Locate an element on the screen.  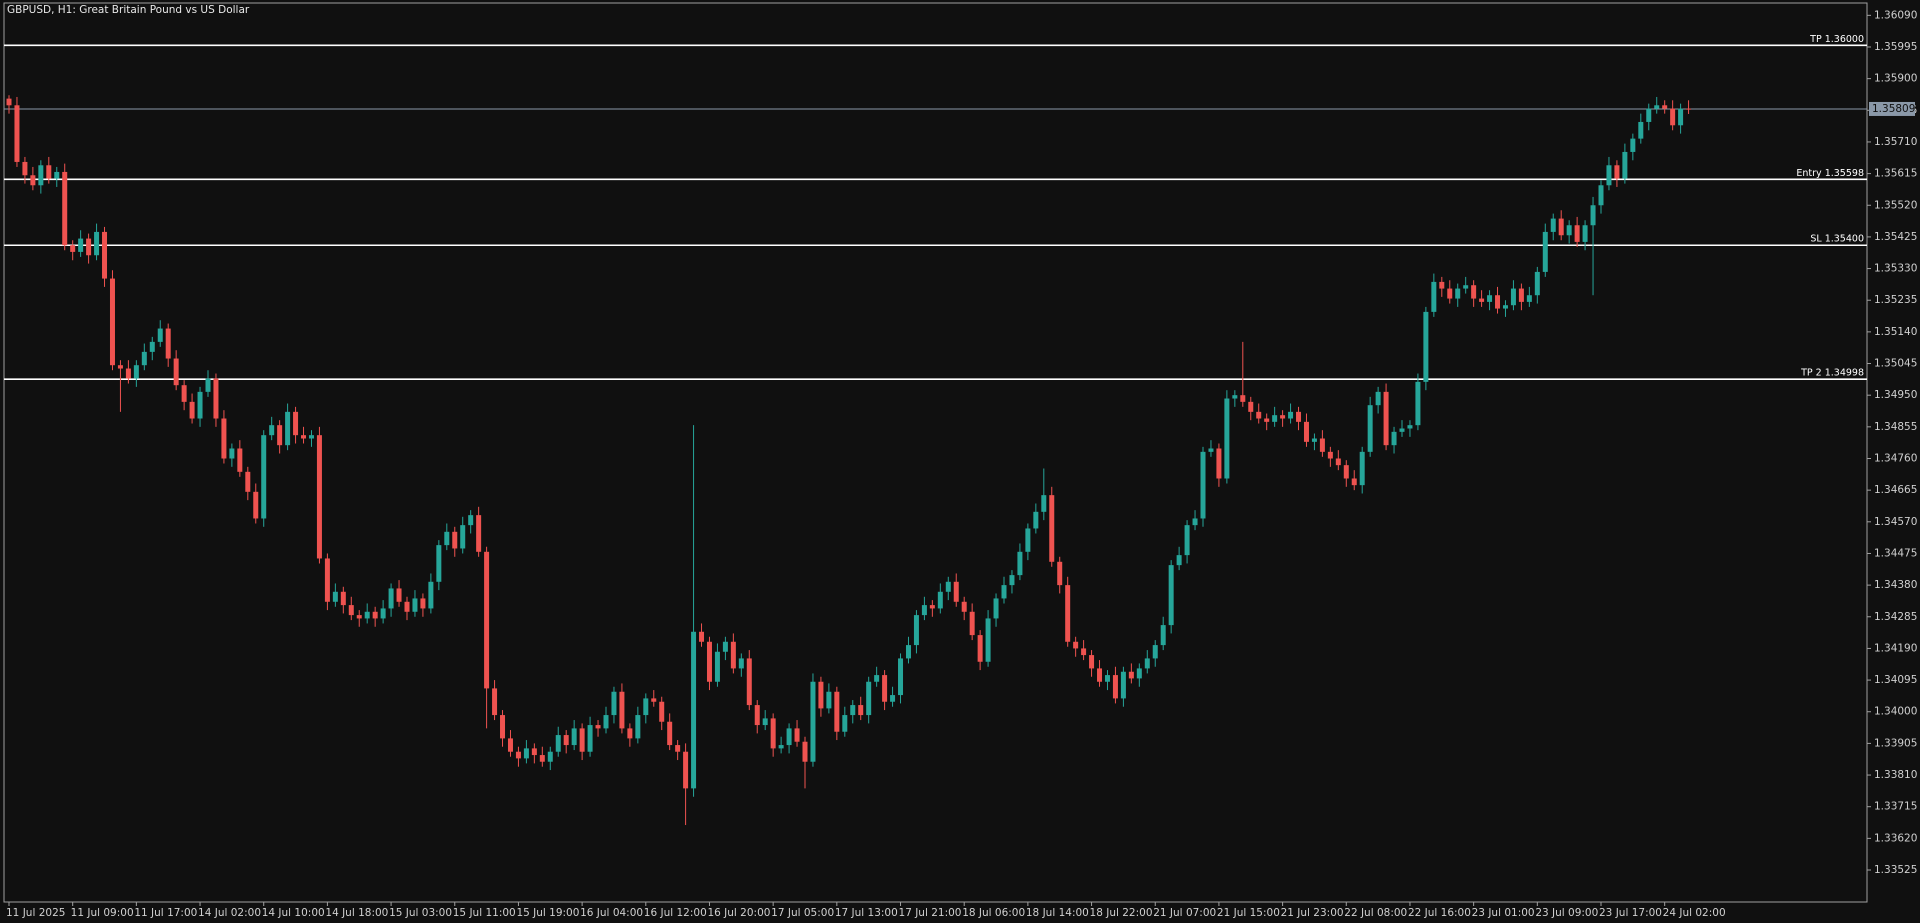
x-tick-label: 22 Jul 16:00 is located at coordinates (1439, 913).